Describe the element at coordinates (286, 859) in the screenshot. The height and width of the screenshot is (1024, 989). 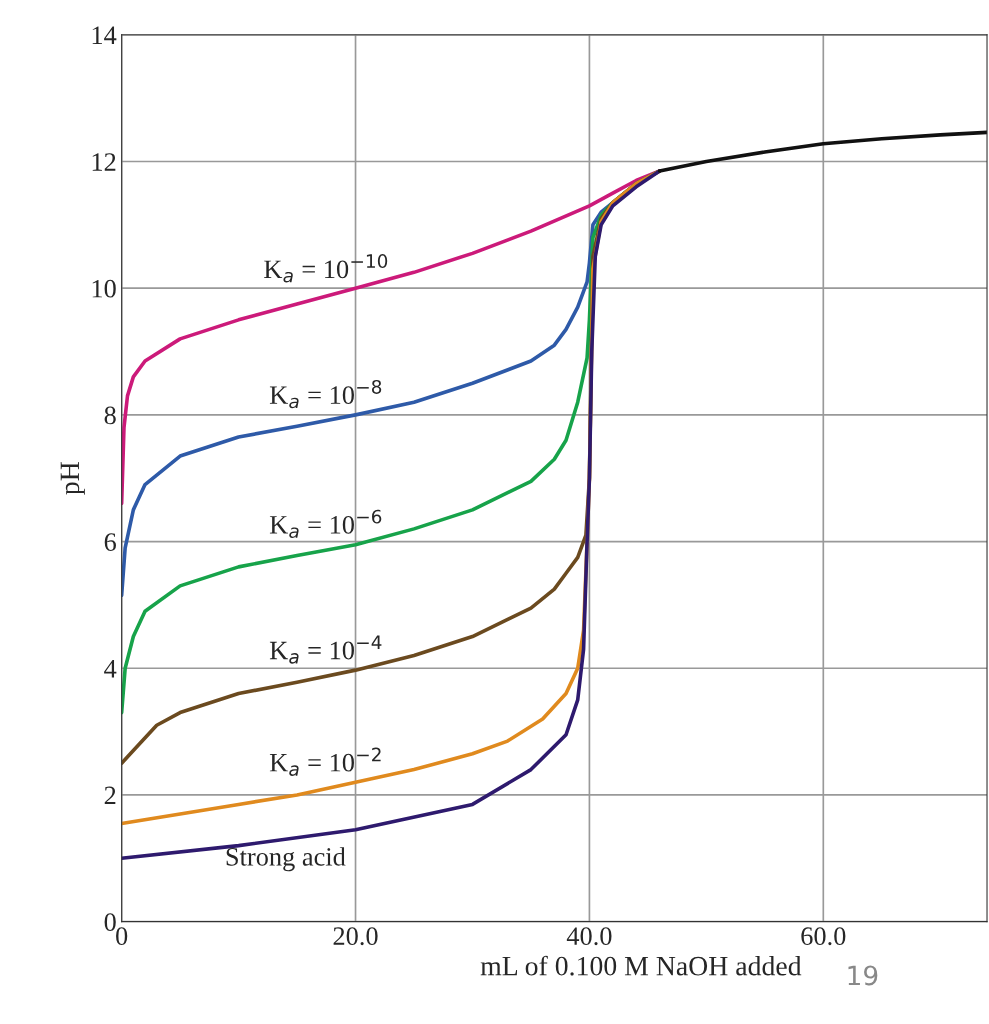
I see `series-label: Strong acid` at that location.